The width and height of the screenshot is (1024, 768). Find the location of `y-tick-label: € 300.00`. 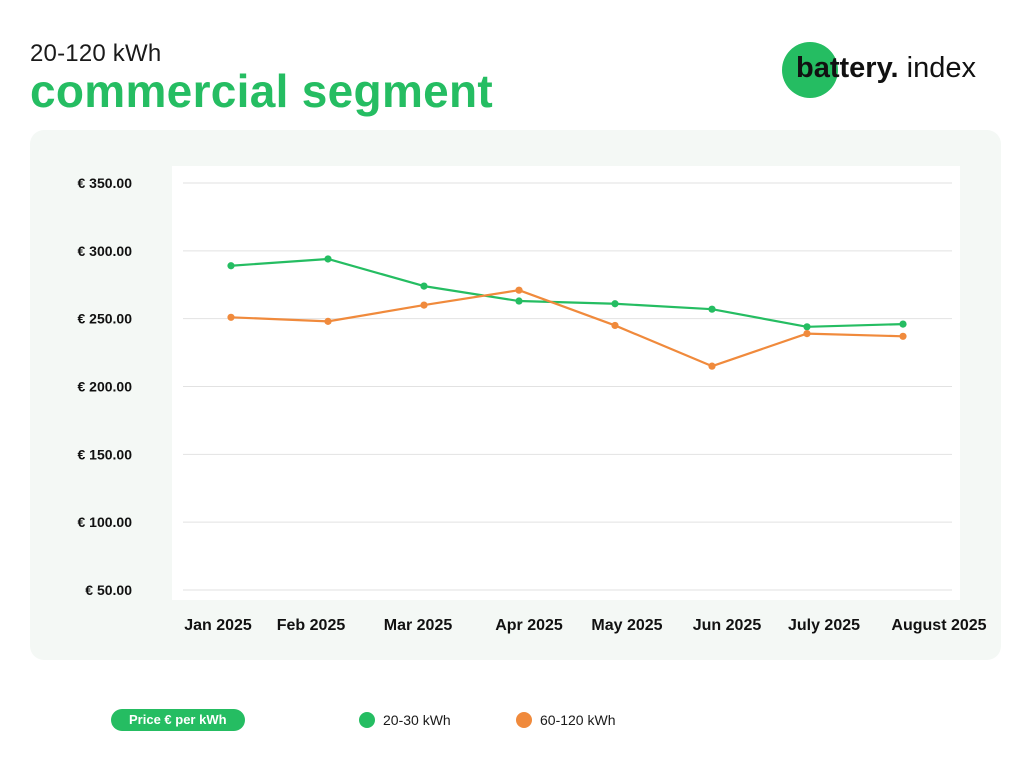

y-tick-label: € 300.00 is located at coordinates (105, 251).